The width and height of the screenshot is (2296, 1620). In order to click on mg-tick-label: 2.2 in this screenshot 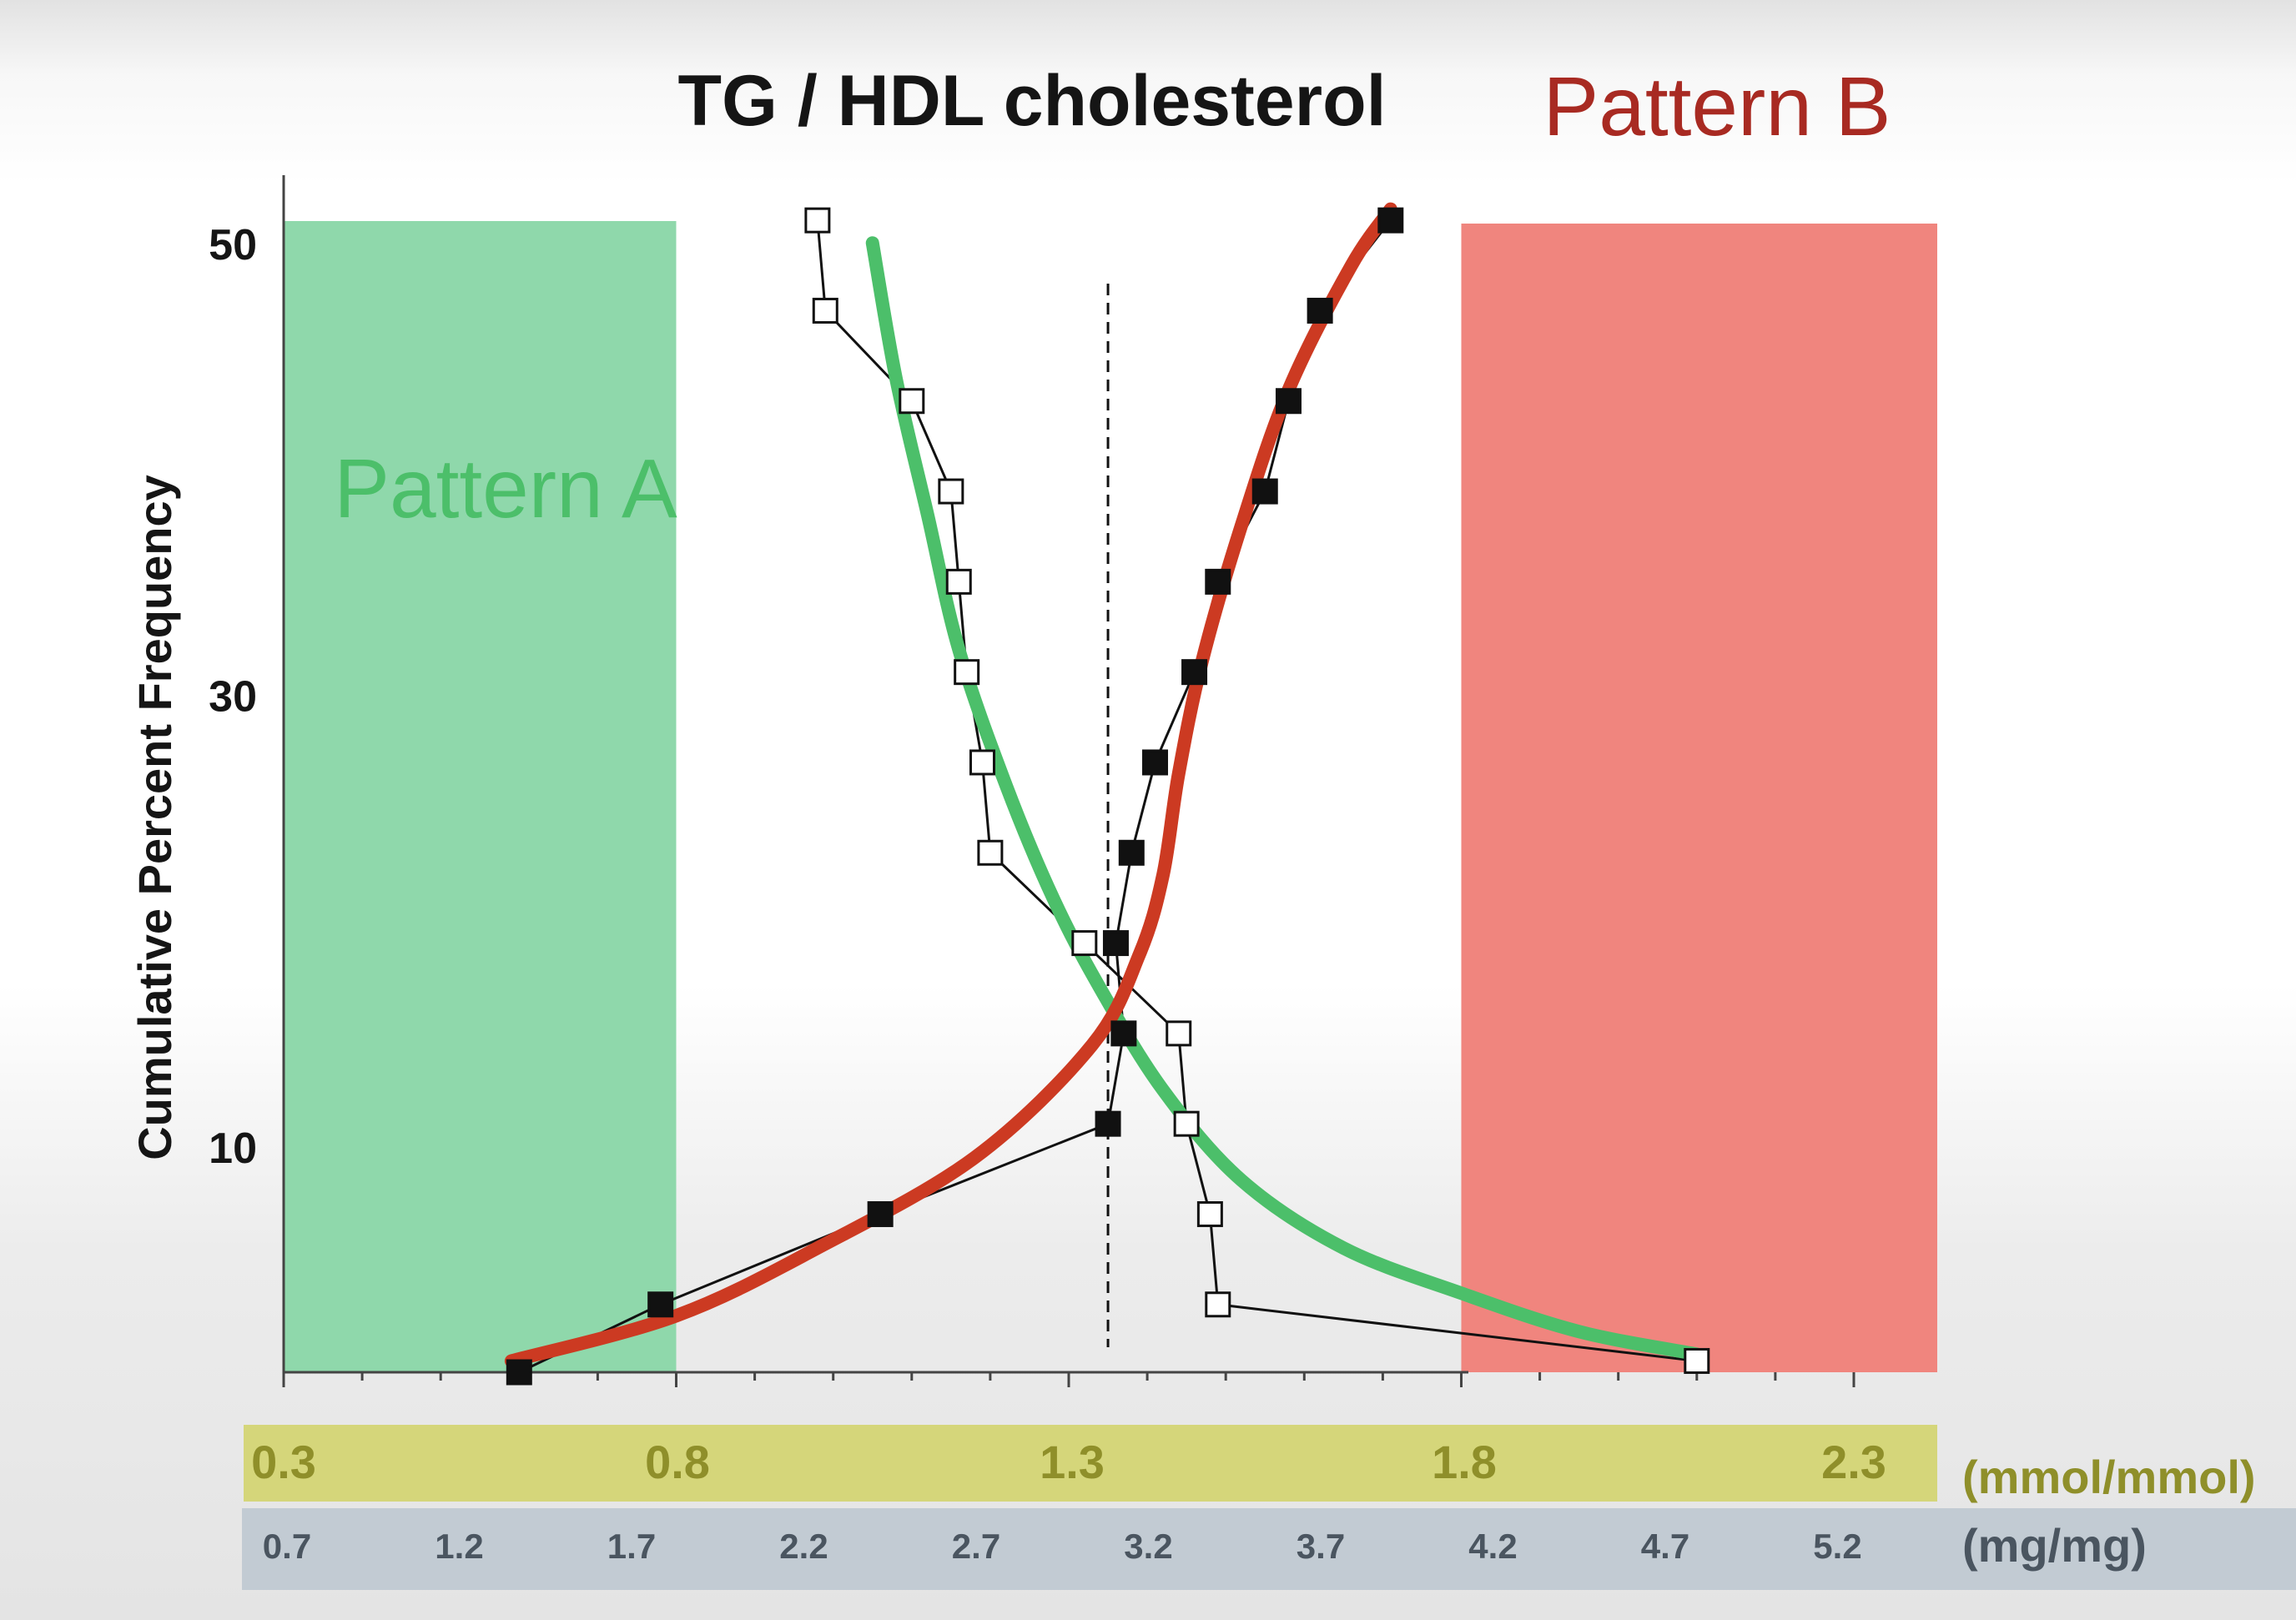, I will do `click(803, 1547)`.